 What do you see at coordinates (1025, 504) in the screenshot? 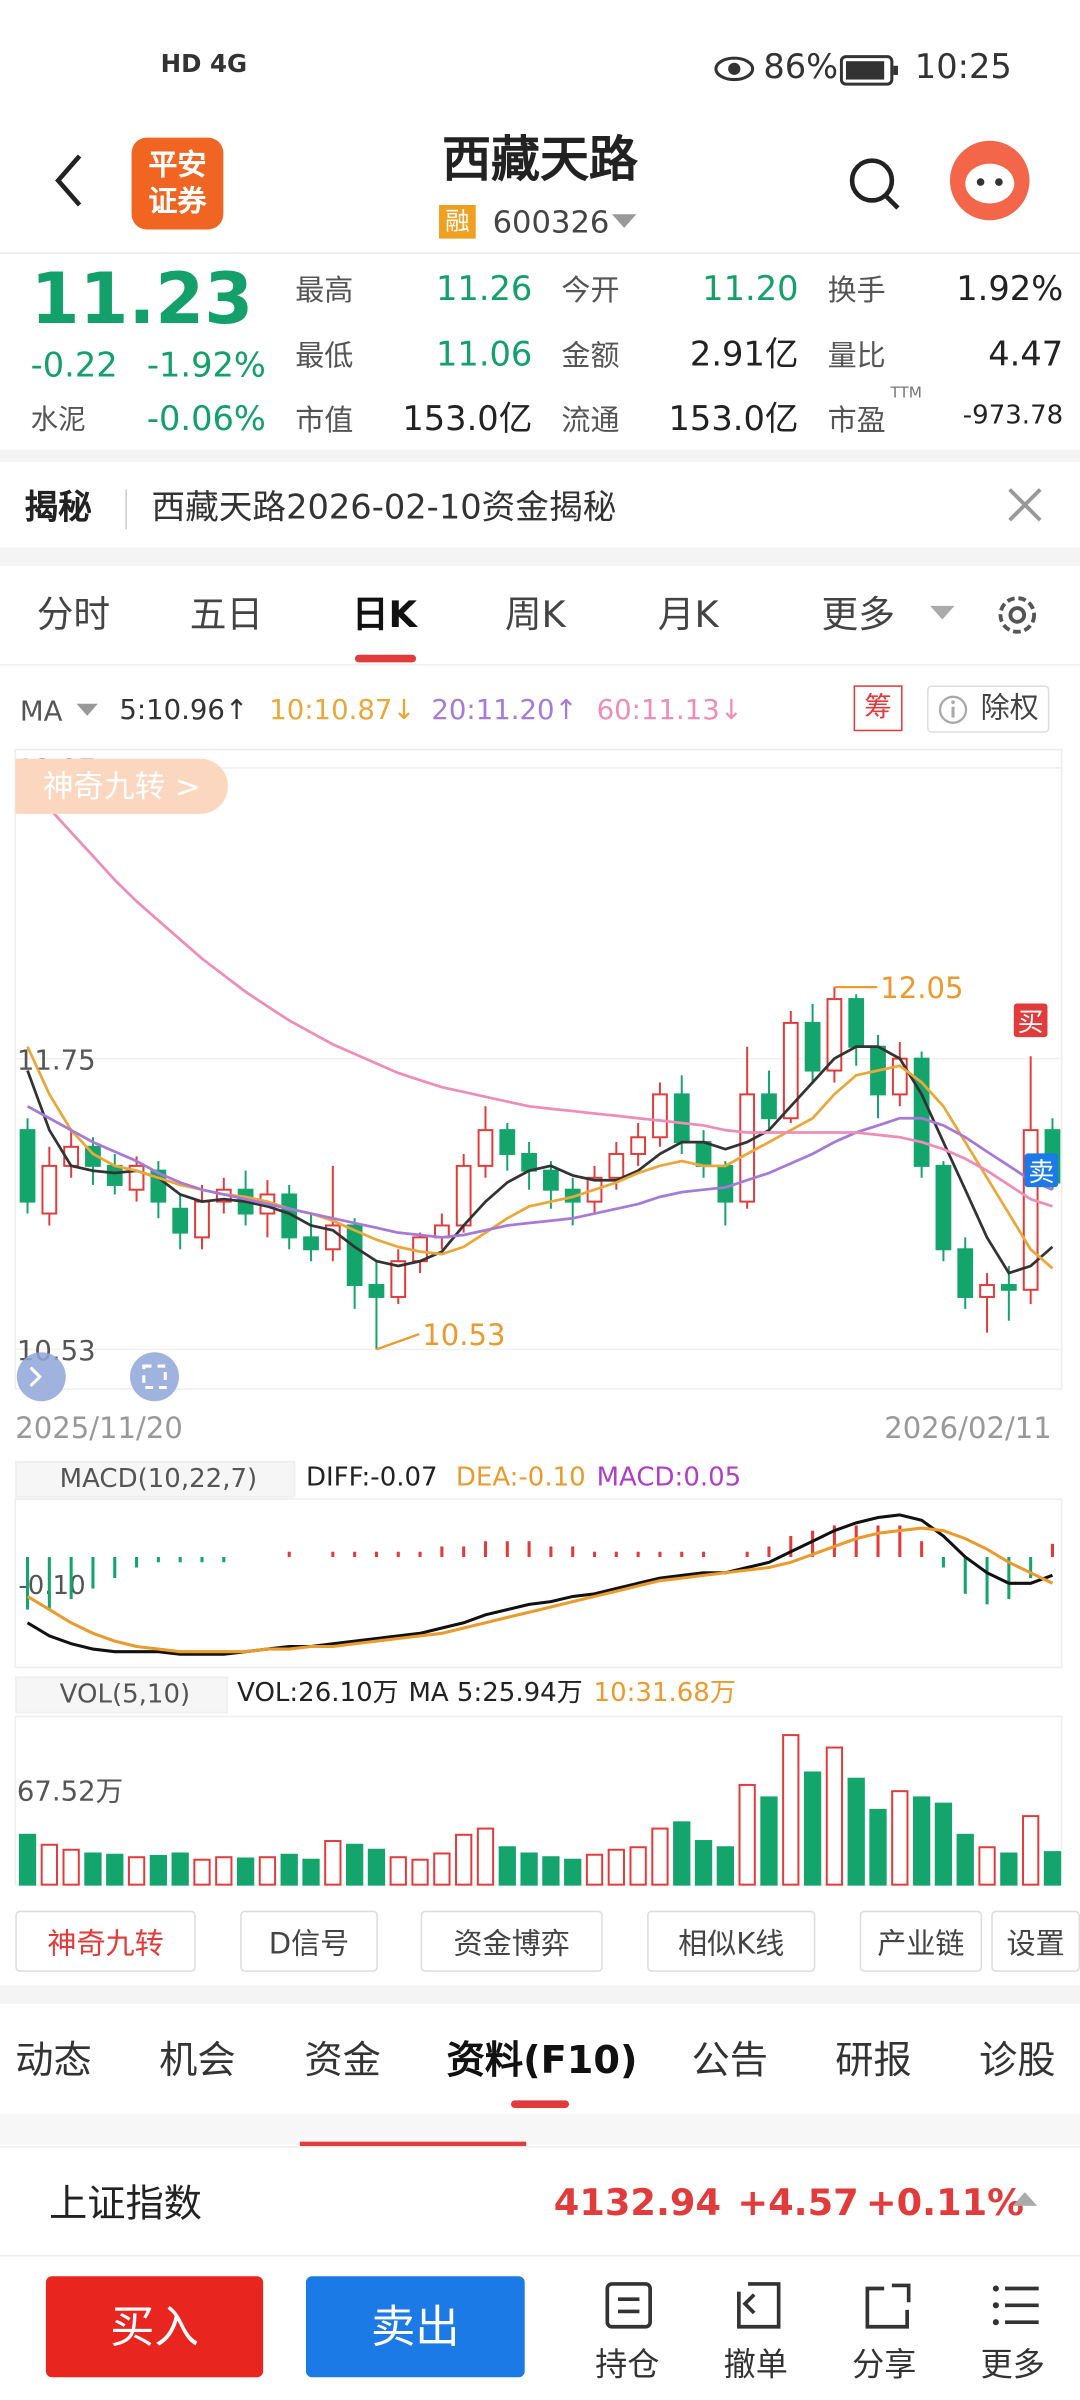
I see `banner-close` at bounding box center [1025, 504].